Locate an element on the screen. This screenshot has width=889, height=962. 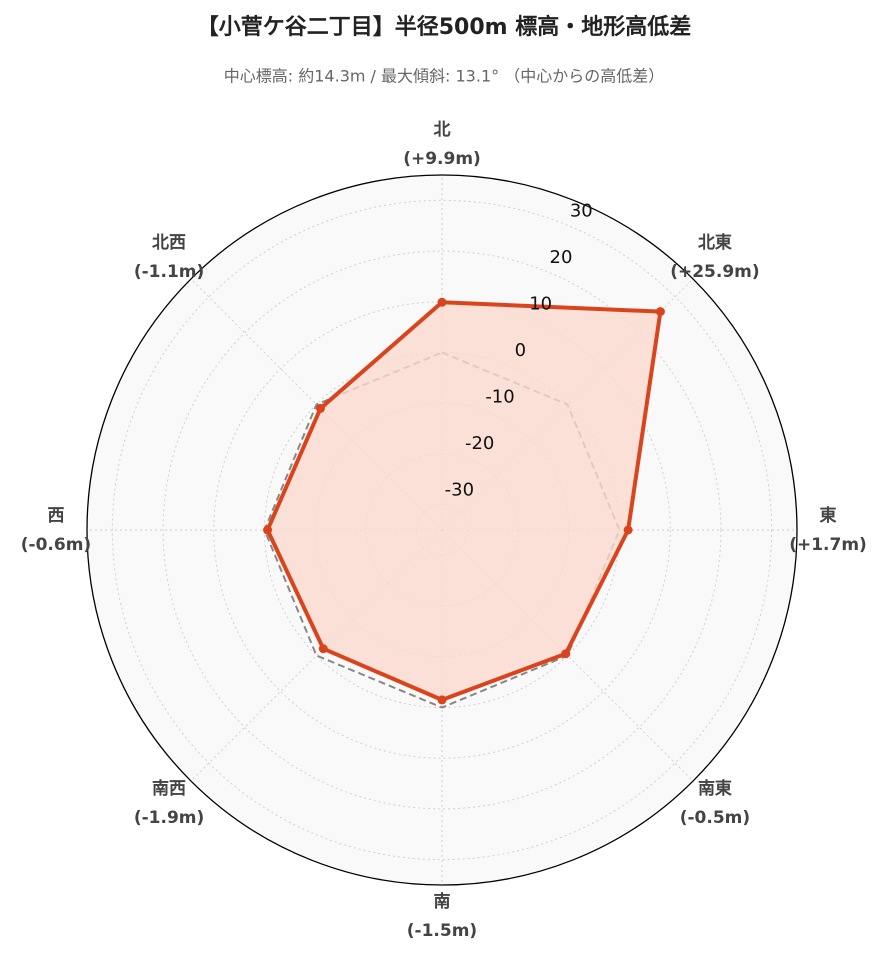
y-tick-label: 20 is located at coordinates (561, 257).